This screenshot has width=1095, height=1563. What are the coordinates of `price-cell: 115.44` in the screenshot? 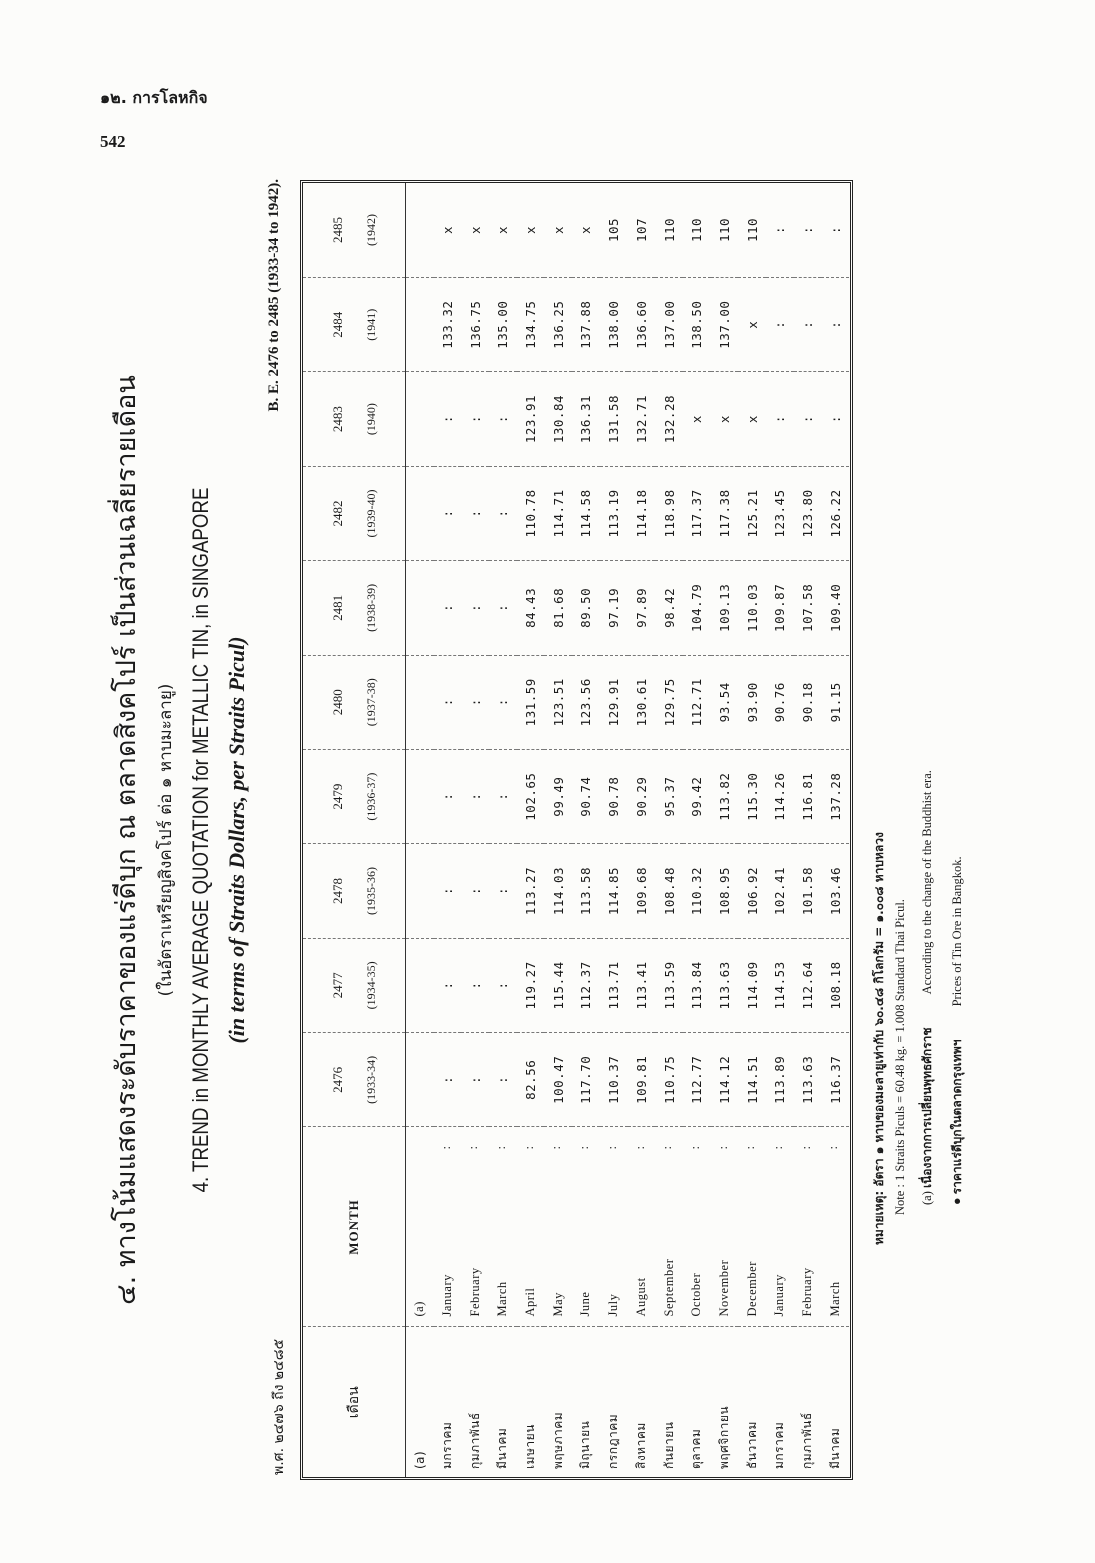 It's located at (558, 985).